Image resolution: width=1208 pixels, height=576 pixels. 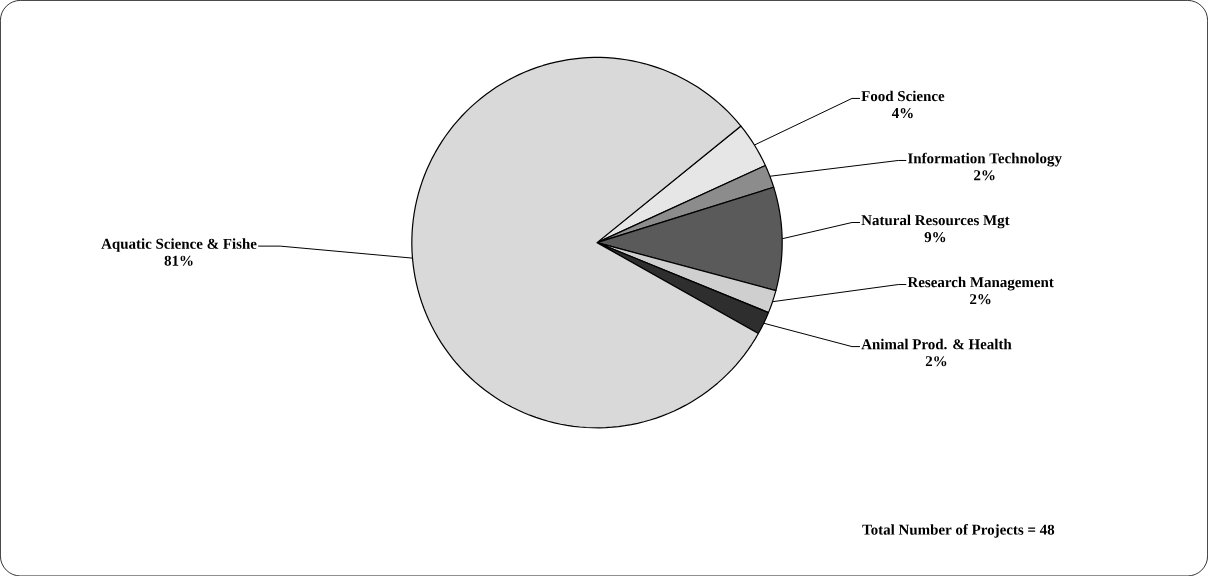 I want to click on text: Total Number of Projects = 48, so click(x=958, y=530).